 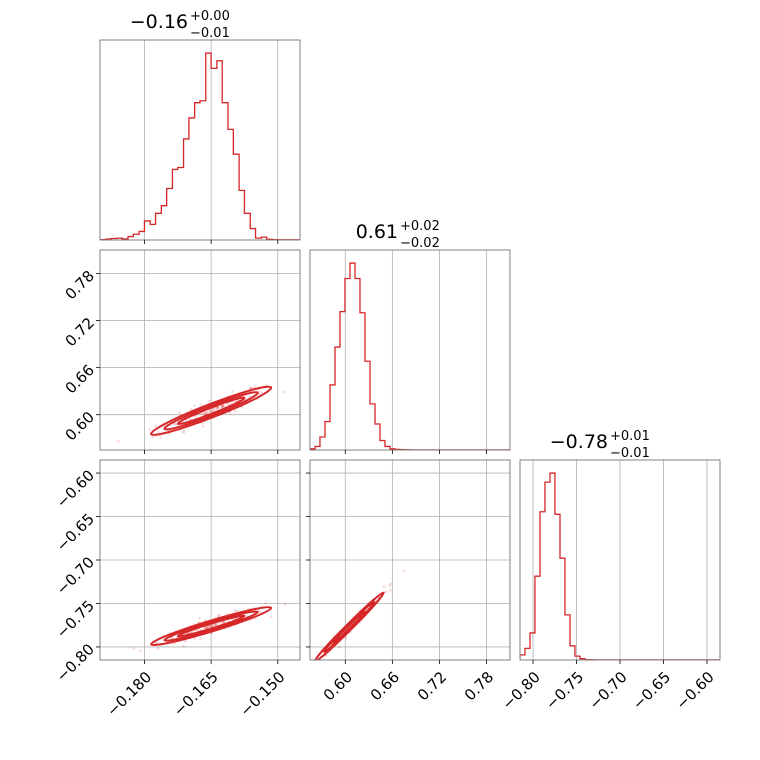 I want to click on joint-param0-param2-marks, so click(x=209, y=627).